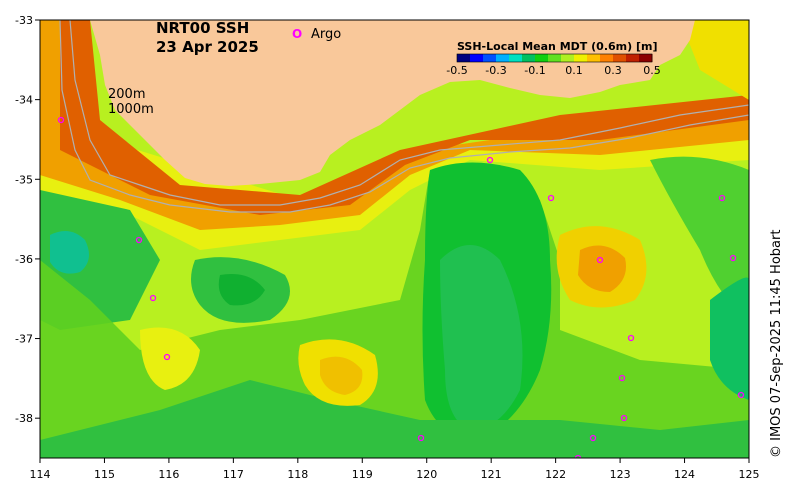 The height and width of the screenshot is (492, 791). I want to click on colorbar-ticks: -0.5 -0.3 -0.1 0.1 0.3 0.5, so click(553, 70).